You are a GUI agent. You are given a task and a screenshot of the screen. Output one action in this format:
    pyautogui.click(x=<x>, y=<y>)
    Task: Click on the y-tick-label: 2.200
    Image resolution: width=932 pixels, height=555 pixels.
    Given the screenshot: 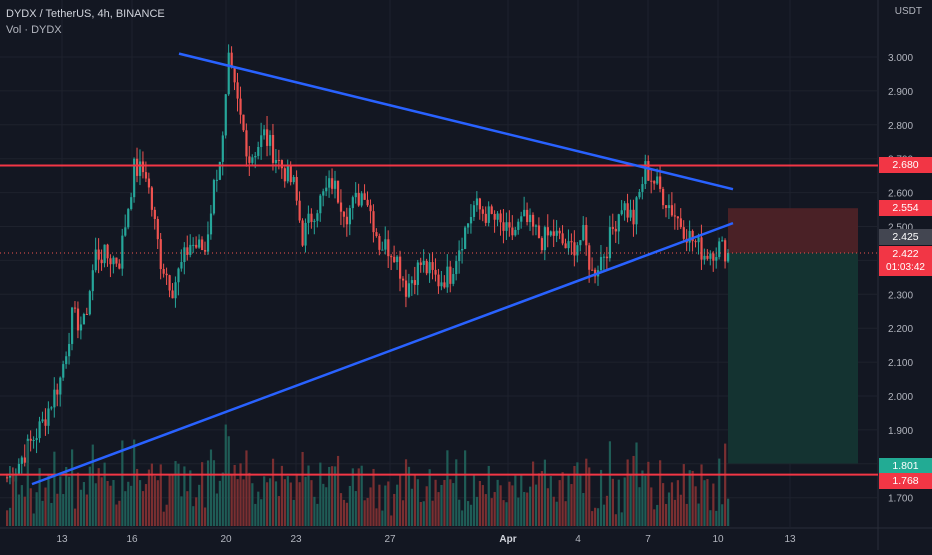 What is the action you would take?
    pyautogui.click(x=900, y=329)
    